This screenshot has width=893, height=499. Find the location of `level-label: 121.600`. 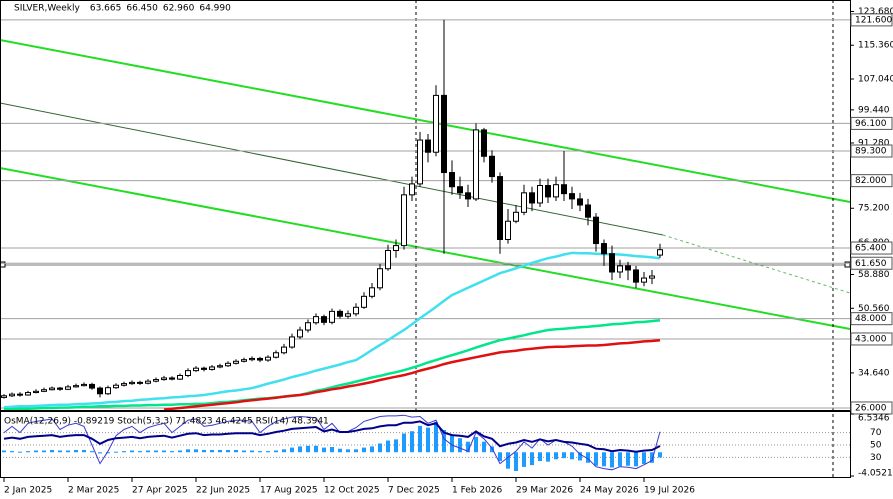

level-label: 121.600 is located at coordinates (873, 20).